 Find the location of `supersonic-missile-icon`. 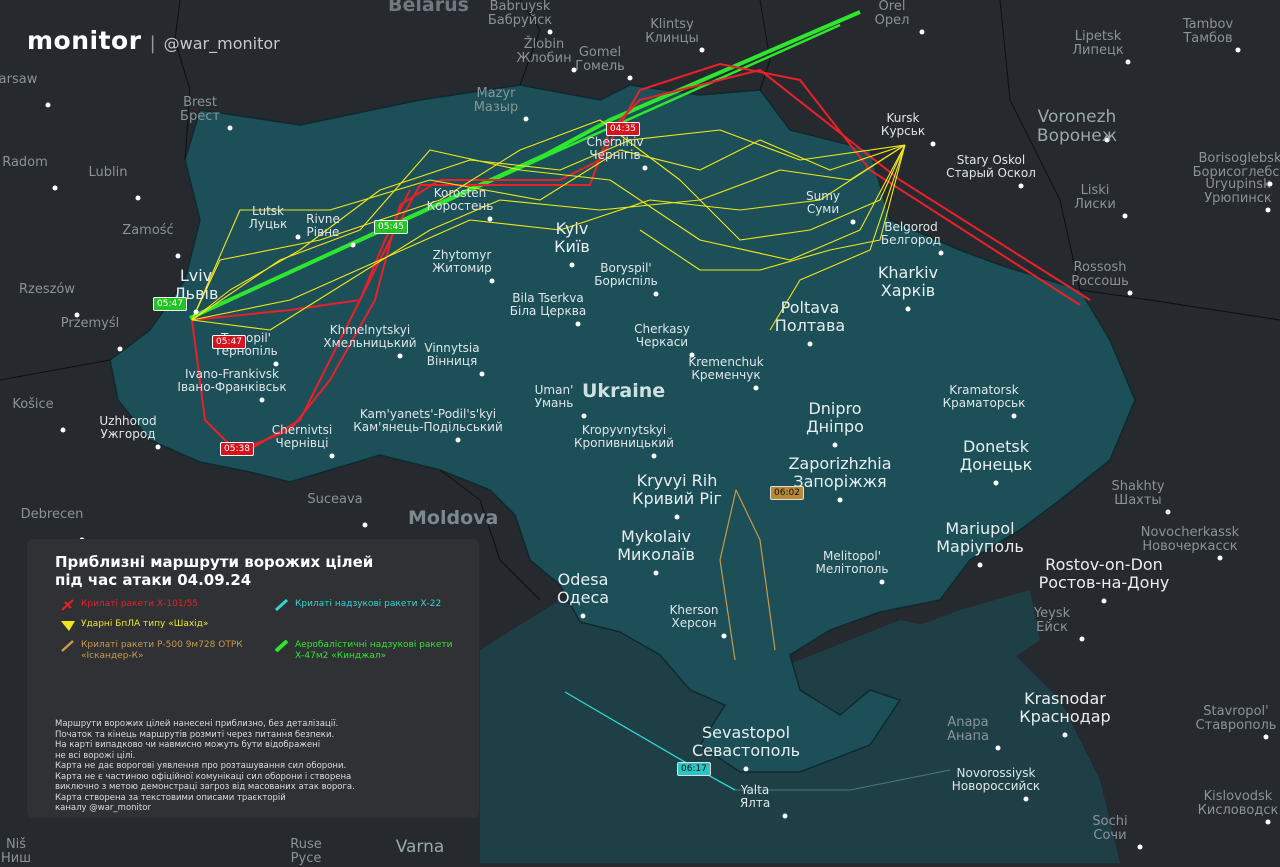

supersonic-missile-icon is located at coordinates (282, 605).